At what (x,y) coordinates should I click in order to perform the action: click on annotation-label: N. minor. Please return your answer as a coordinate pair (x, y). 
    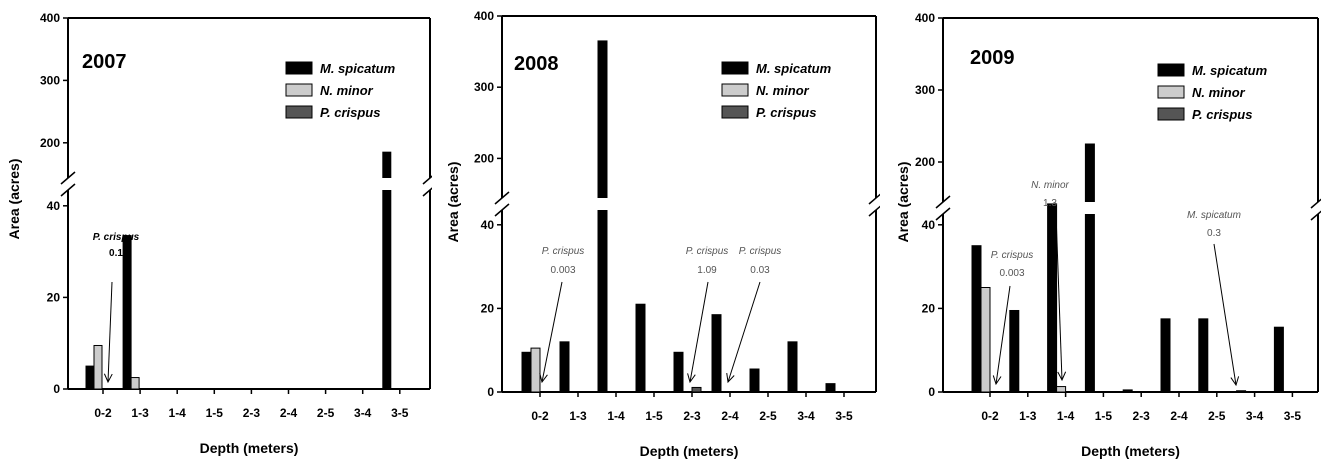
    Looking at the image, I should click on (1050, 185).